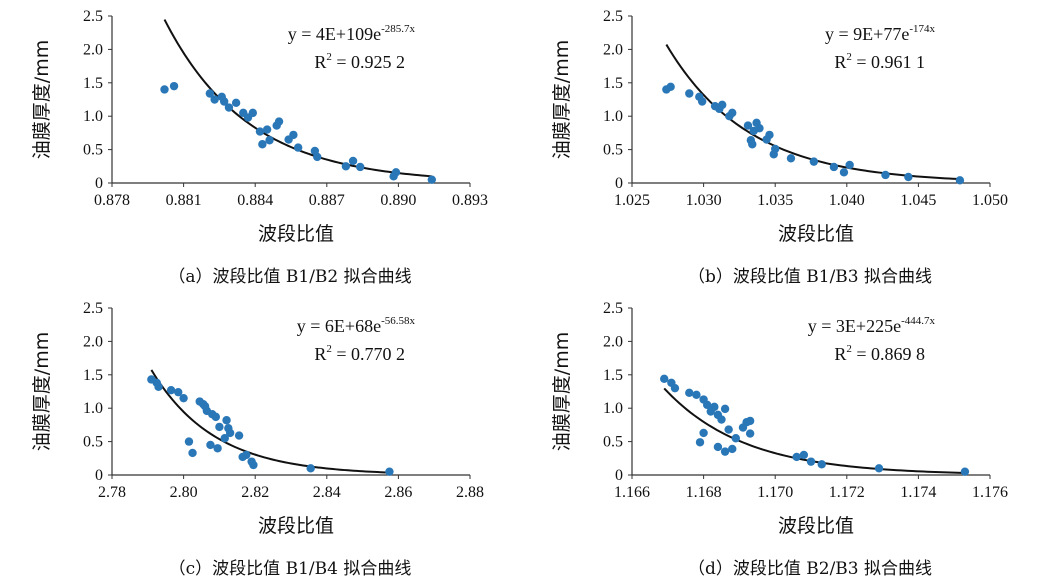 This screenshot has width=1040, height=584. I want to click on x-tick-label: 0.881, so click(184, 200).